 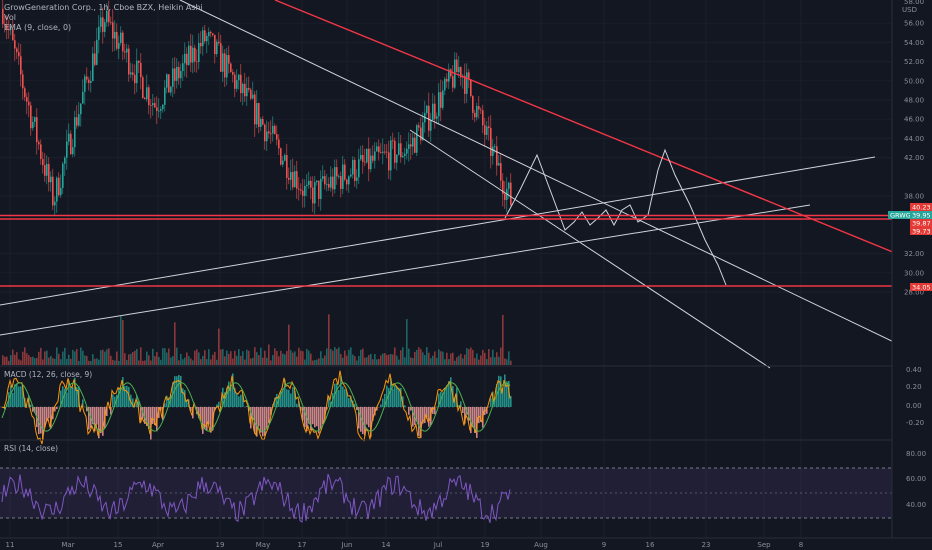 I want to click on ema-label: EMA (9, close, 0), so click(x=37, y=27).